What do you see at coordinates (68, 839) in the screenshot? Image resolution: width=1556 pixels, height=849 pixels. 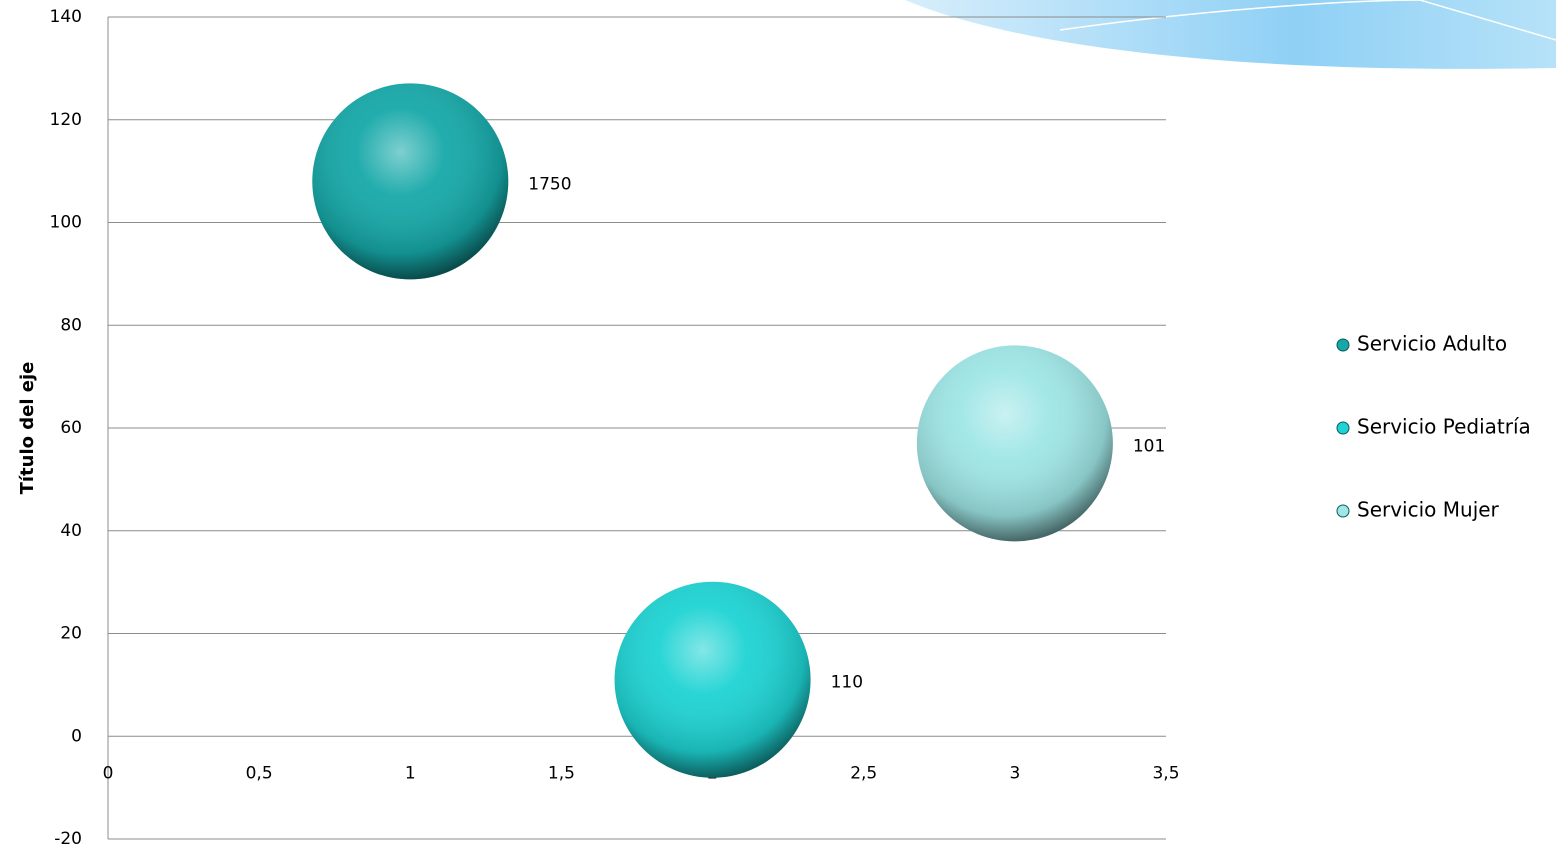 I see `y-tick-label: -20` at bounding box center [68, 839].